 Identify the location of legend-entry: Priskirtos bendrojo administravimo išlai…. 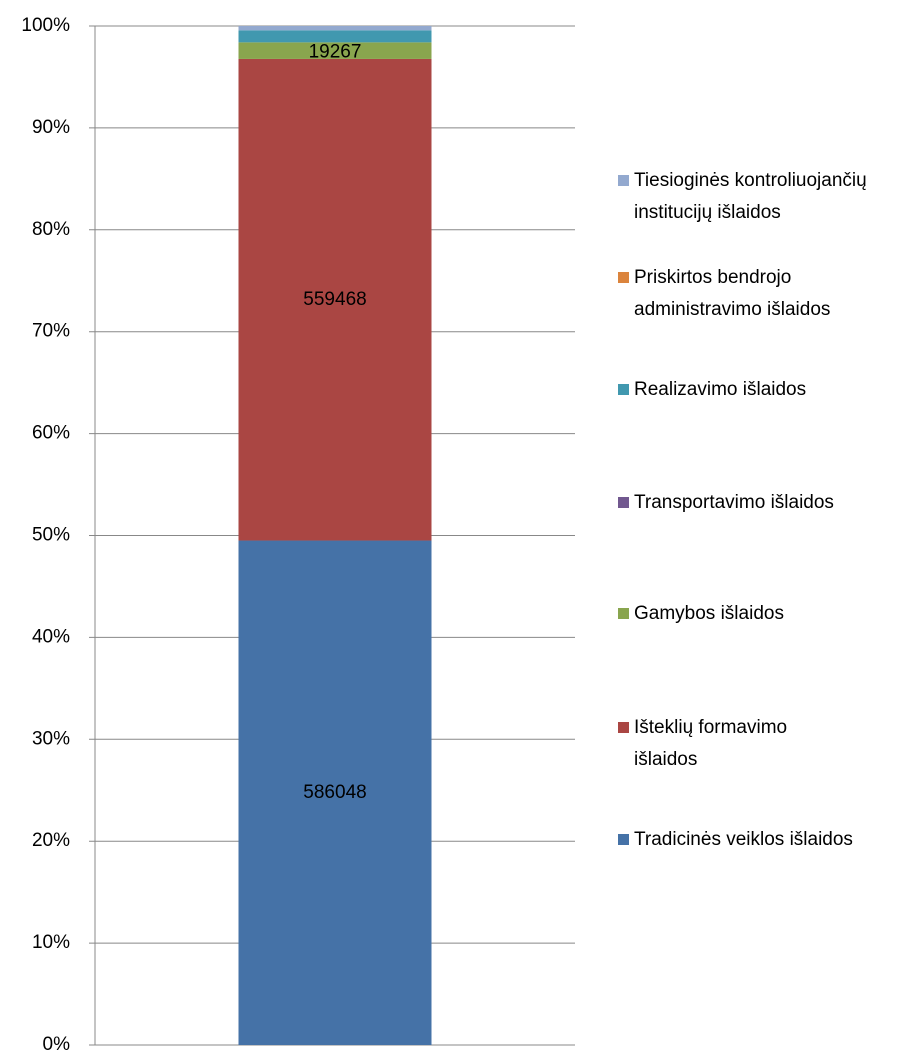
(763, 294).